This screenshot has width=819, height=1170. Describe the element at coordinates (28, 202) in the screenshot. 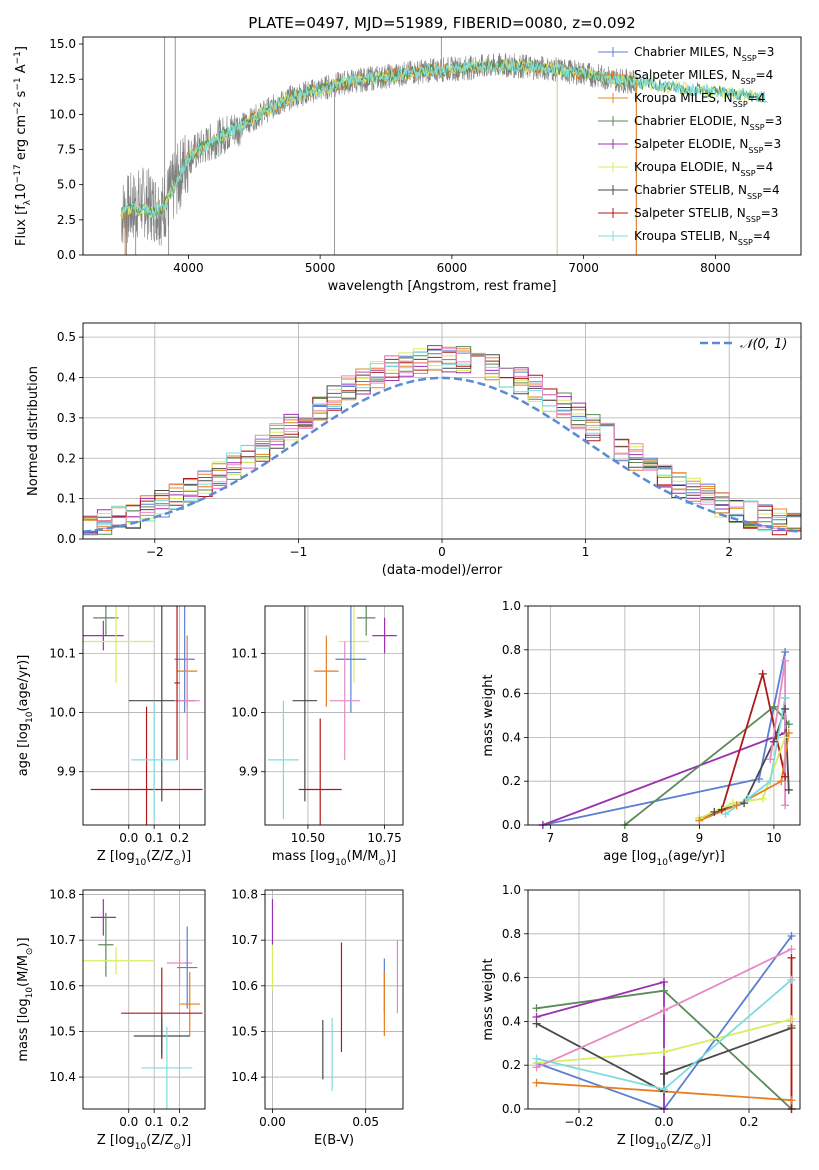

I see `y-axis-label-part: λ` at that location.